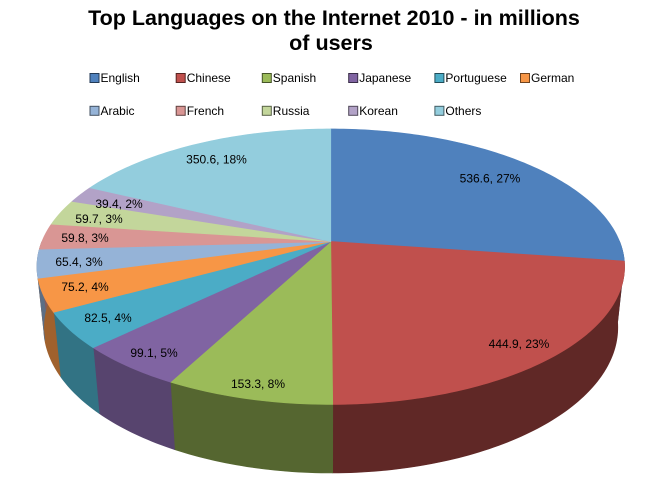 Image resolution: width=663 pixels, height=493 pixels. Describe the element at coordinates (119, 204) in the screenshot. I see `svg-text: 39.4, 2%` at that location.